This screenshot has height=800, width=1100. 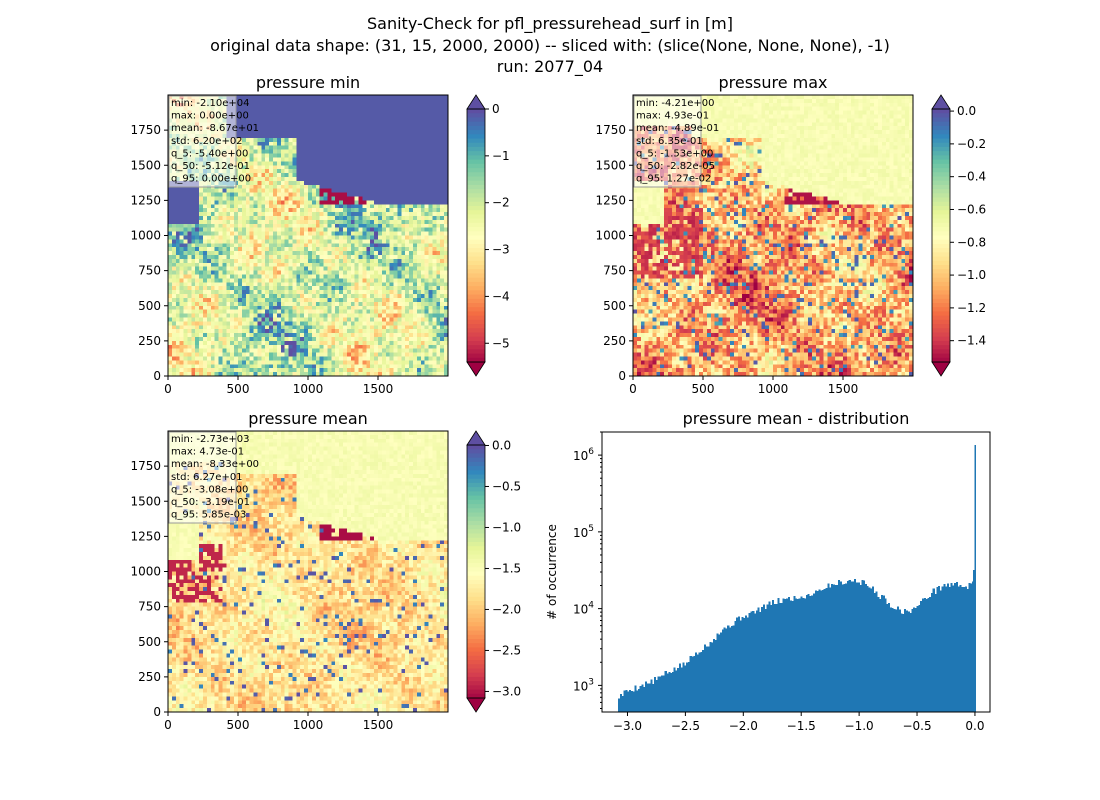 What do you see at coordinates (673, 179) in the screenshot?
I see `pressure-max-stats-line: q_95: 1.27e-02` at bounding box center [673, 179].